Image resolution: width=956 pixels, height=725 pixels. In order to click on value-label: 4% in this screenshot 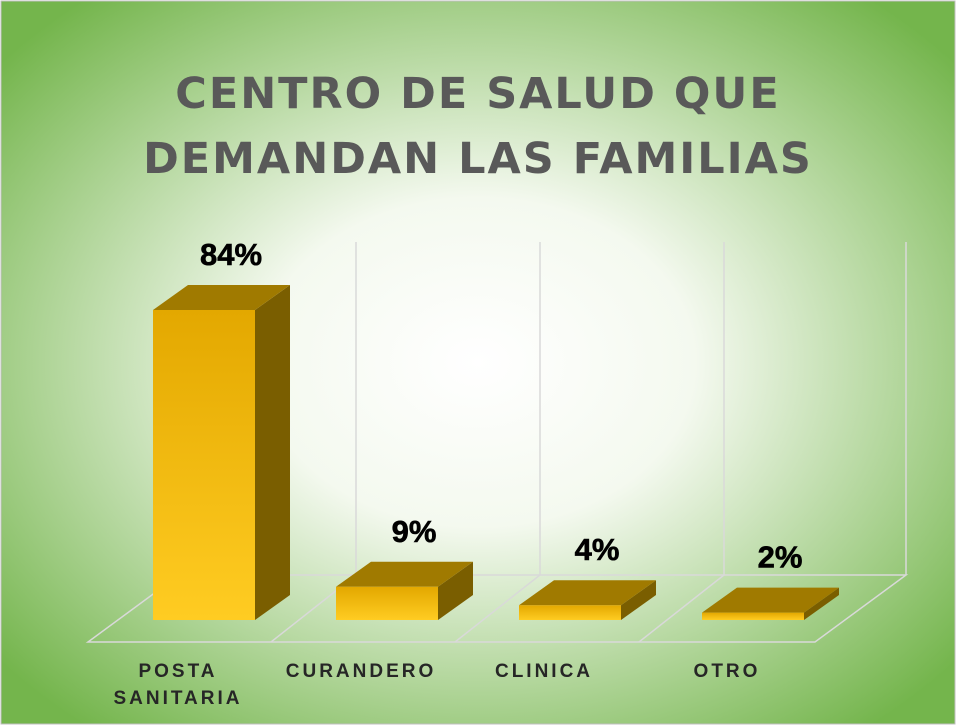, I will do `click(597, 549)`.